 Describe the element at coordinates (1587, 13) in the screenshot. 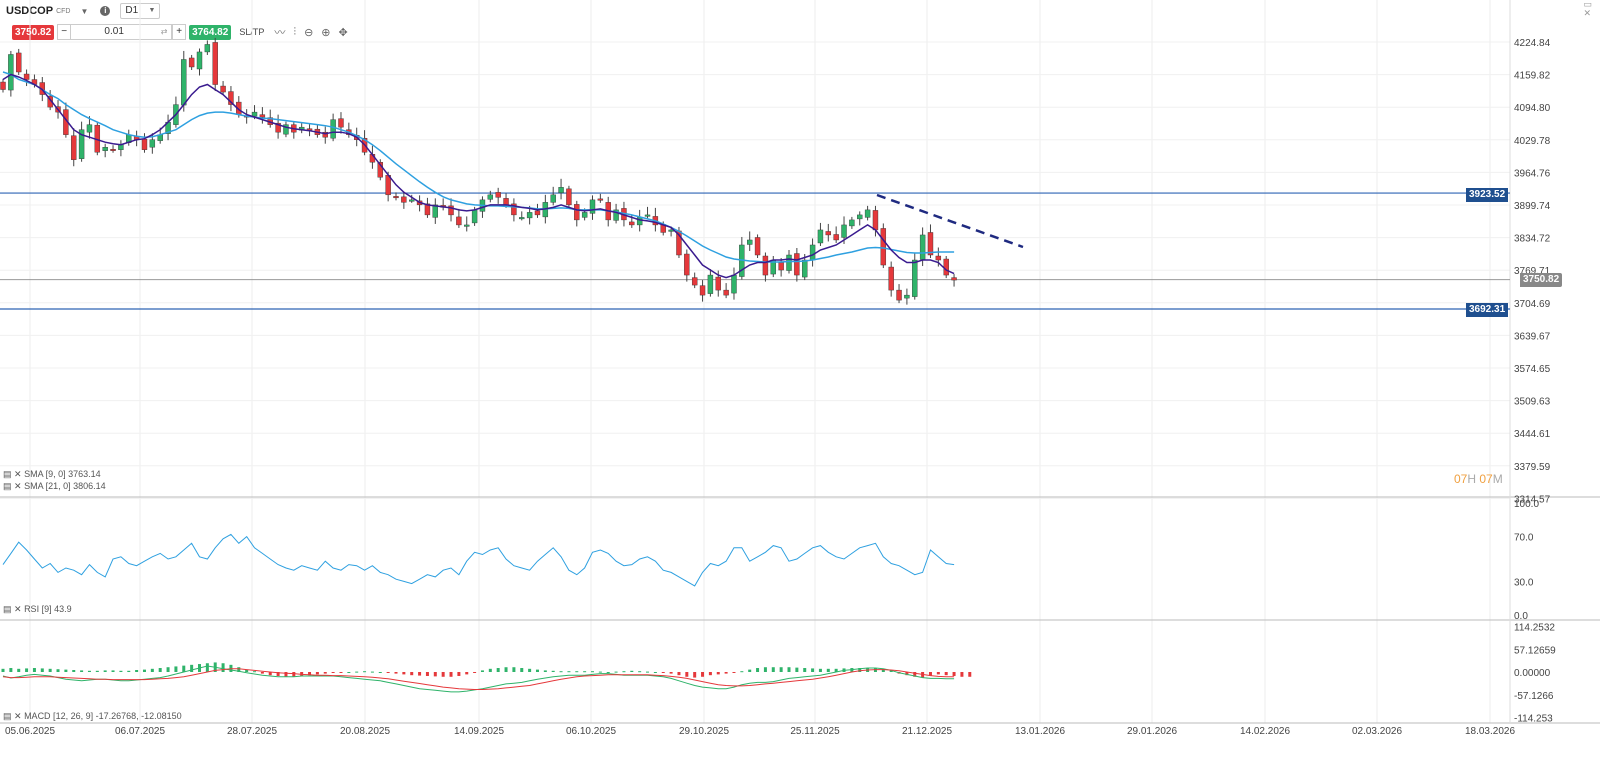

I see `close-icon: ✕` at that location.